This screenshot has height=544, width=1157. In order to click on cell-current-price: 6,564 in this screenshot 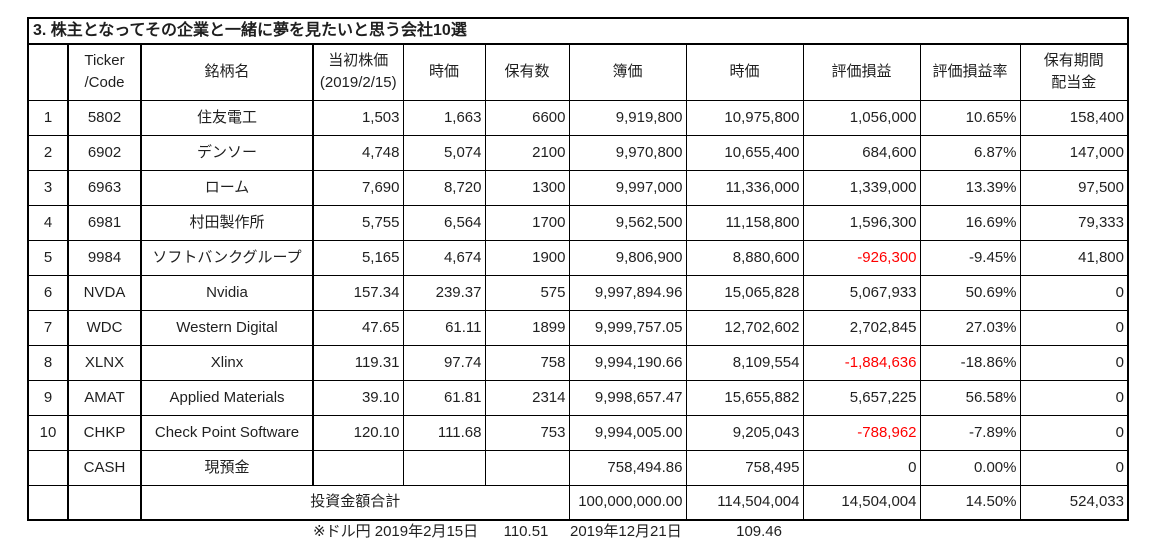, I will do `click(444, 222)`.